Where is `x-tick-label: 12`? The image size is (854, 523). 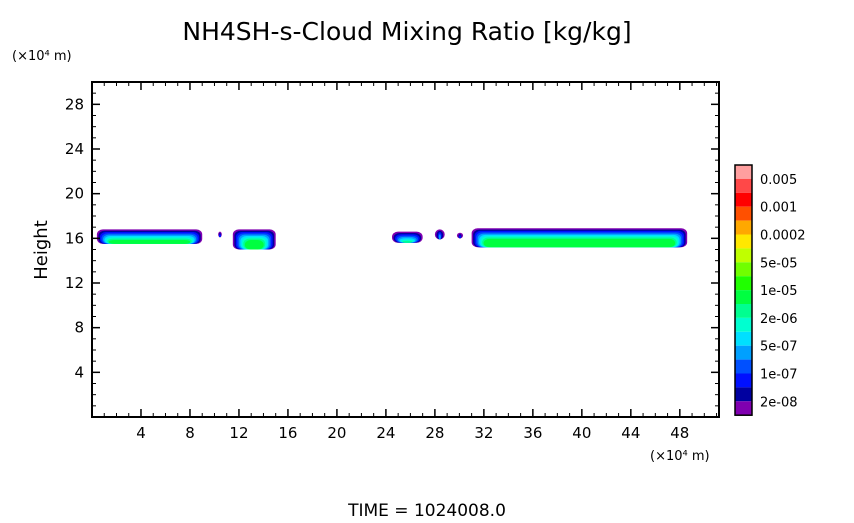 x-tick-label: 12 is located at coordinates (238, 433).